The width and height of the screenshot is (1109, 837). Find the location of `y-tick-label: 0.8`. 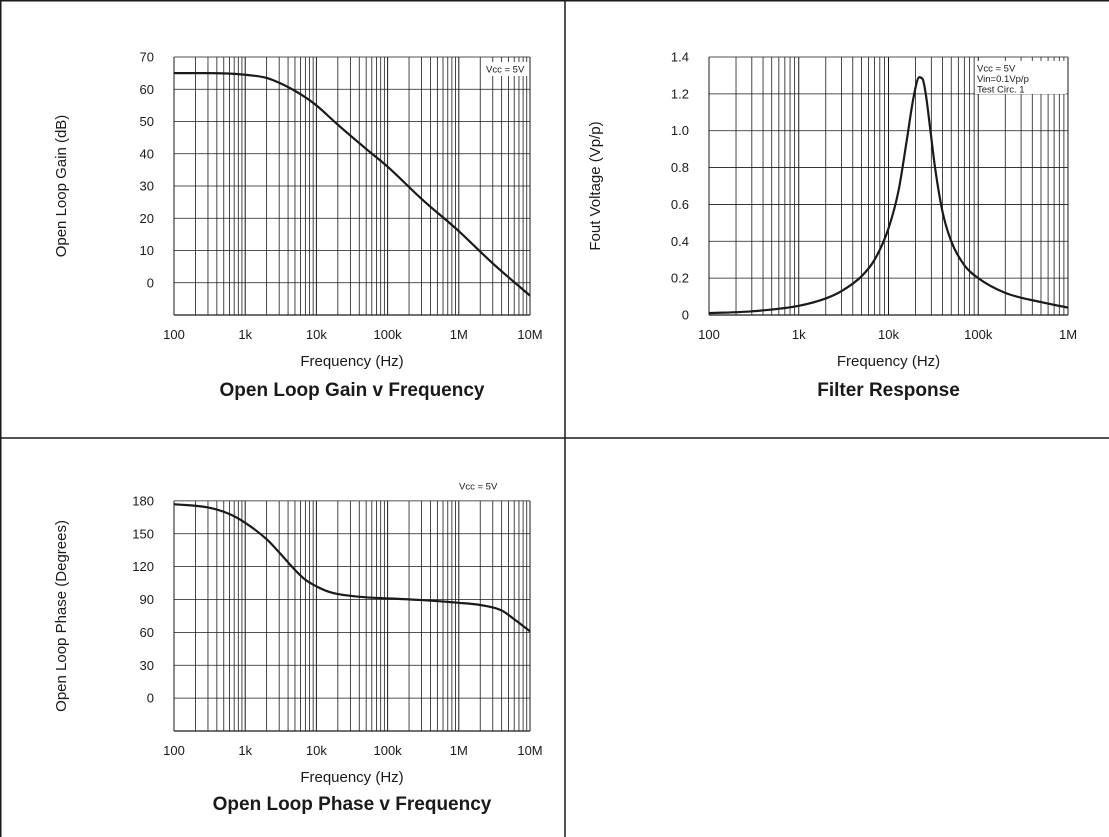

y-tick-label: 0.8 is located at coordinates (680, 167).